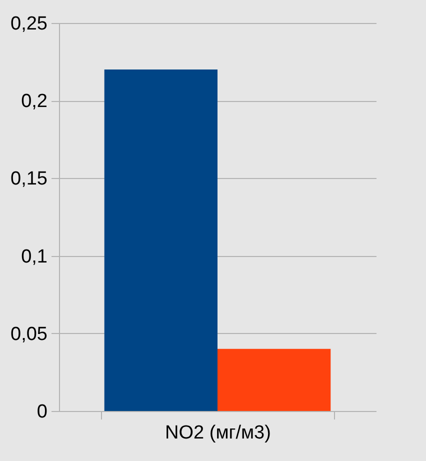  I want to click on y-tick-label: 0, so click(42, 412).